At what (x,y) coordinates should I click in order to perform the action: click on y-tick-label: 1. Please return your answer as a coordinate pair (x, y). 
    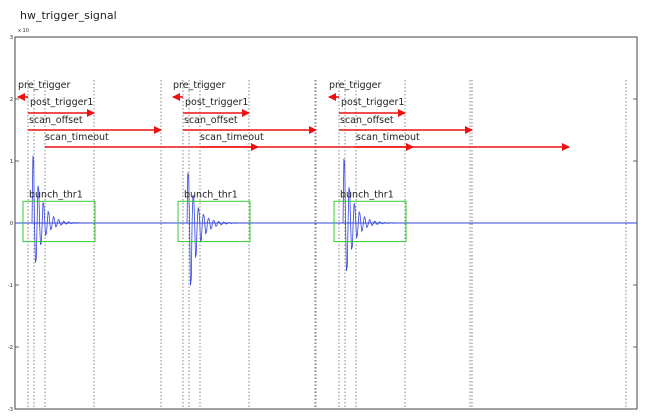
    Looking at the image, I should click on (11, 162).